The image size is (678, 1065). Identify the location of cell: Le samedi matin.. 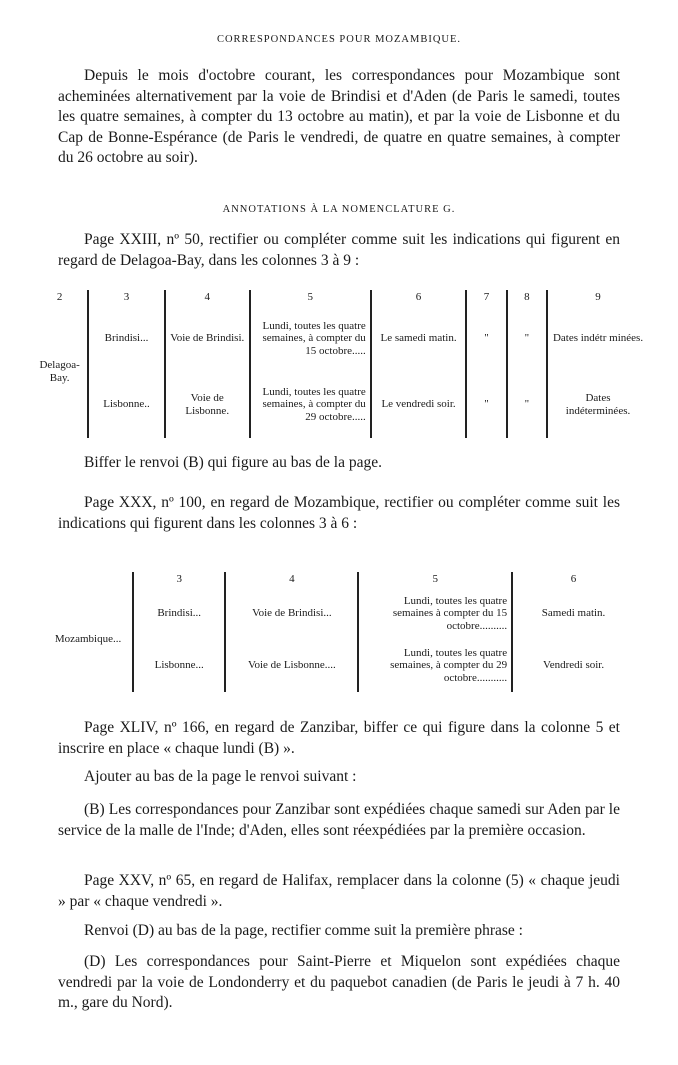
(418, 338).